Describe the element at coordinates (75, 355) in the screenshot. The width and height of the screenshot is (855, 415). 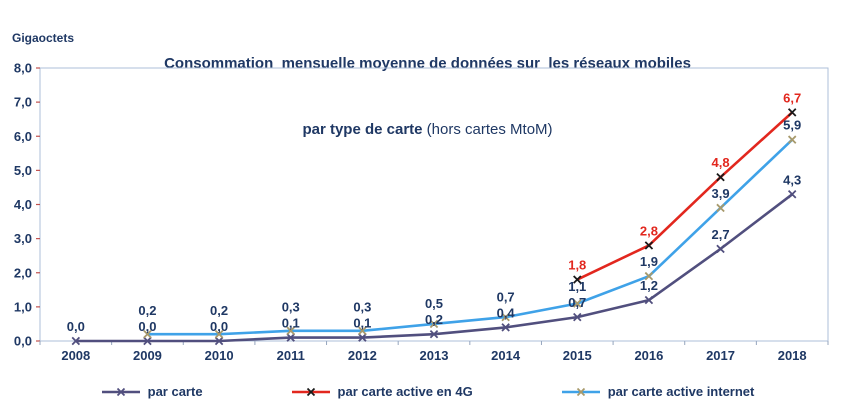
I see `x-tick-label: 2008` at that location.